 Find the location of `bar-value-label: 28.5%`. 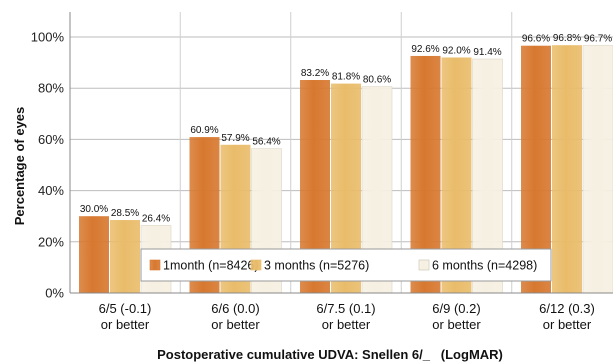

bar-value-label: 28.5% is located at coordinates (125, 213).